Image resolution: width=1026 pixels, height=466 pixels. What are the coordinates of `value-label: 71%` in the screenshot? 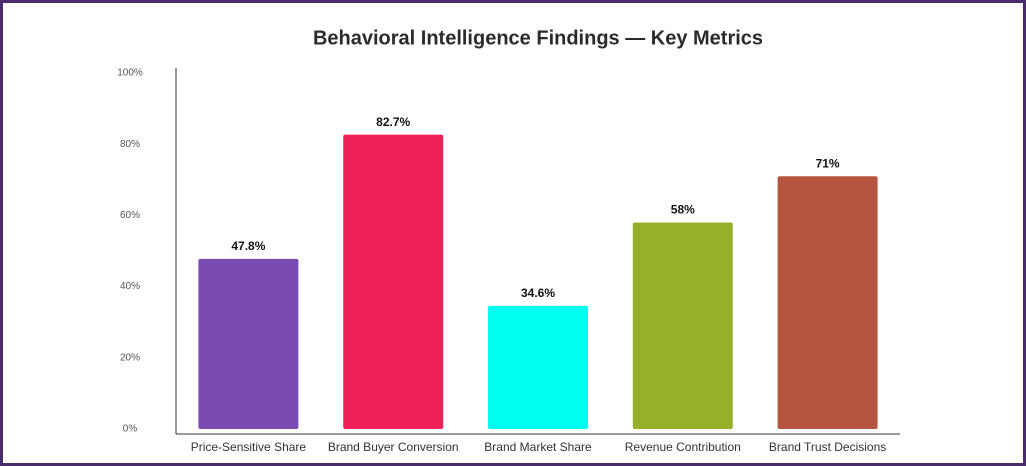 It's located at (828, 163).